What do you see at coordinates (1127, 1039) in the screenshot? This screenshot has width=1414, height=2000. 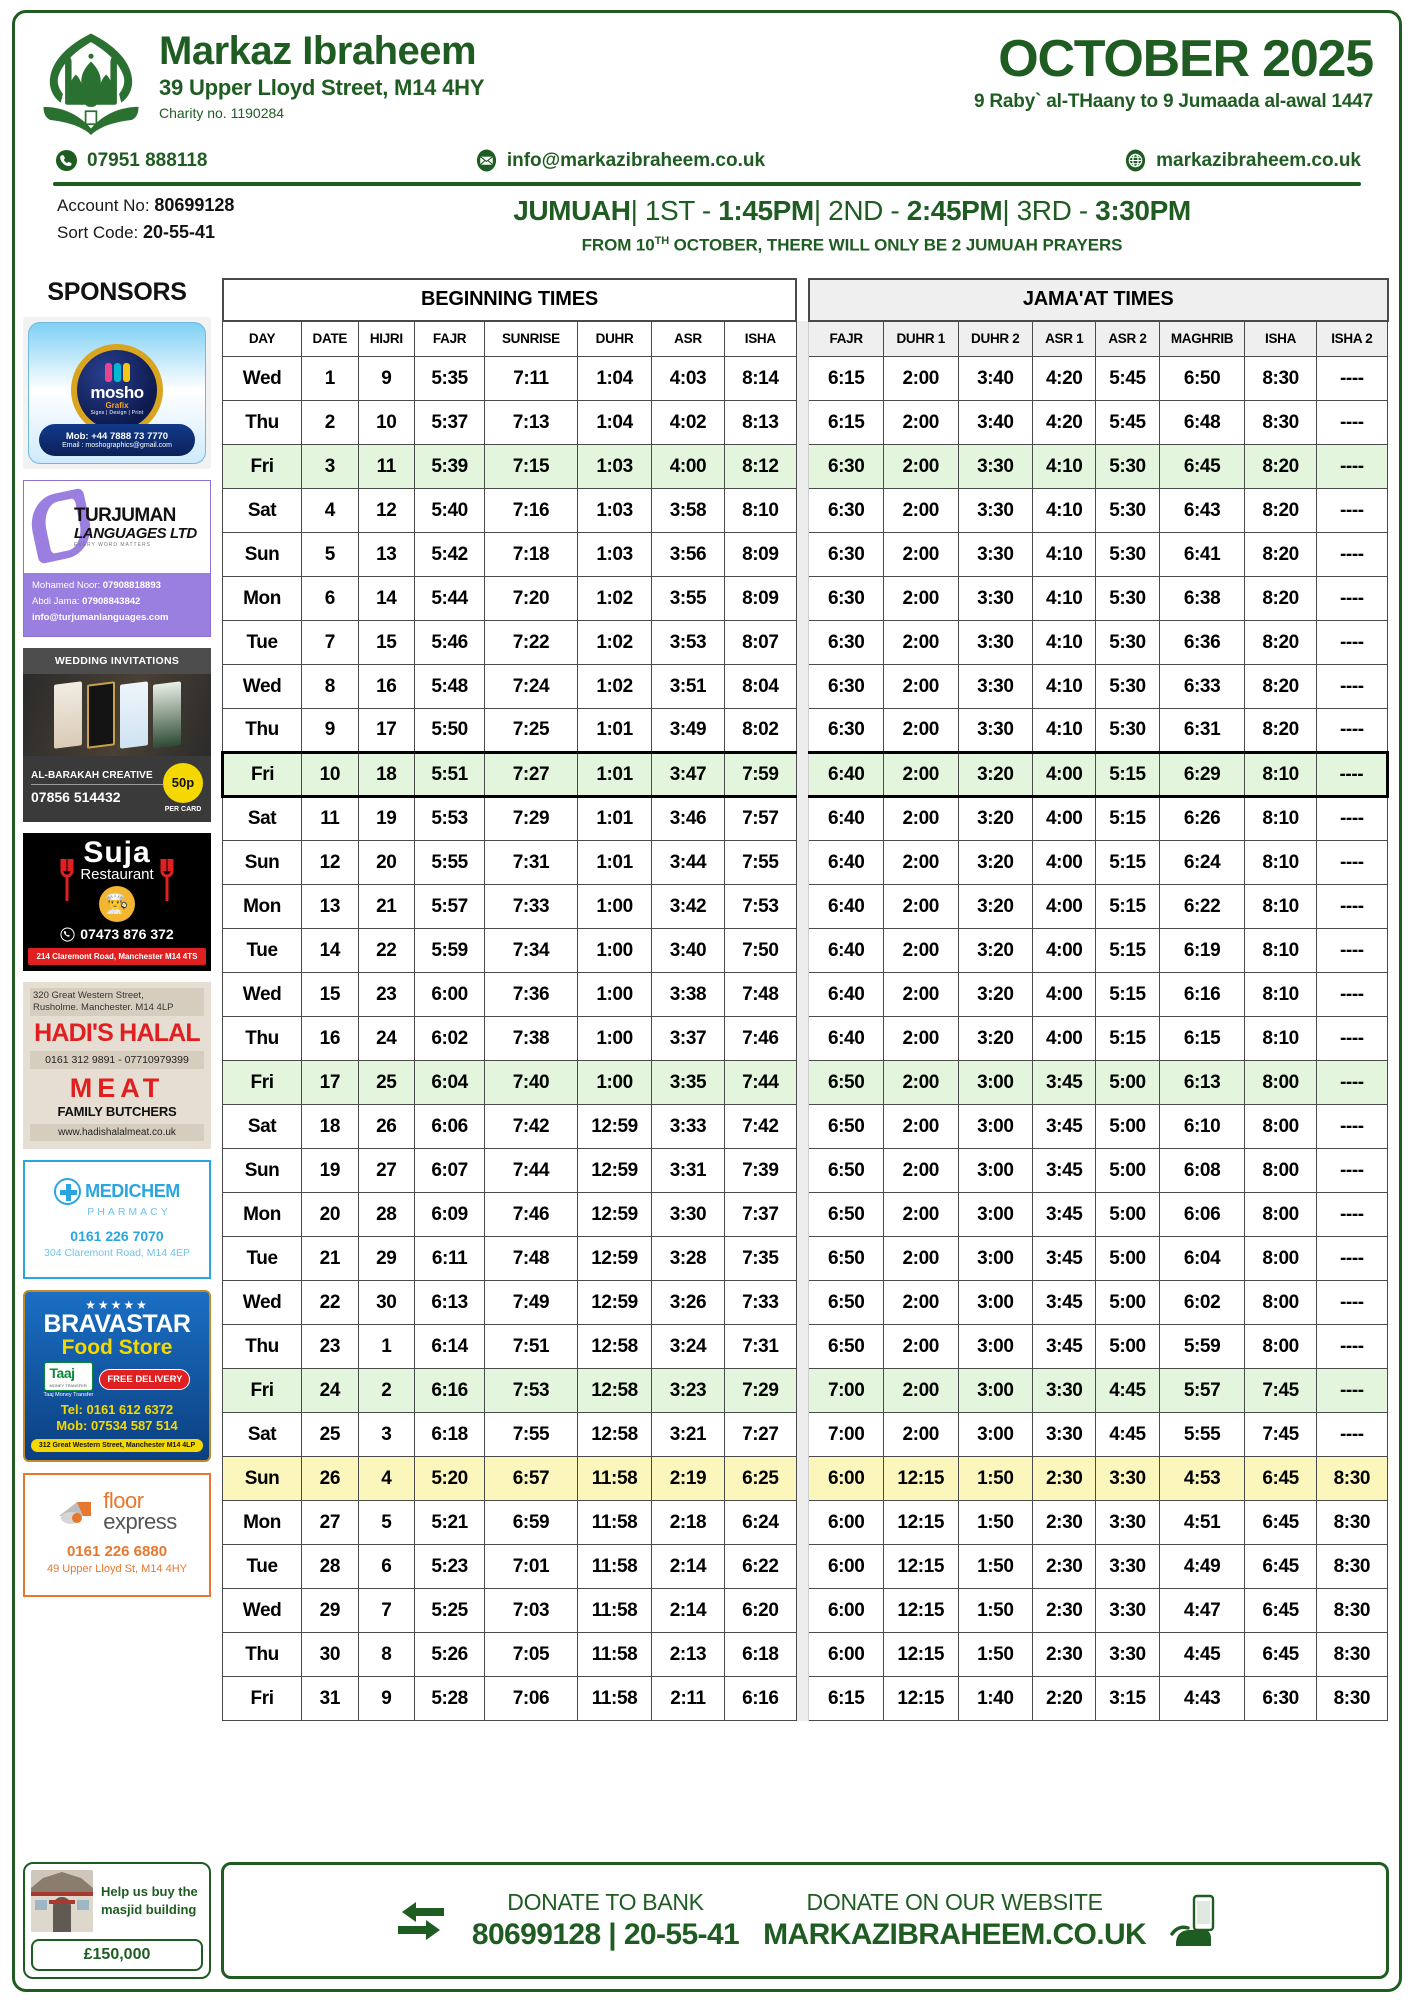 I see `cell-jamaat-asr2: 5:15` at bounding box center [1127, 1039].